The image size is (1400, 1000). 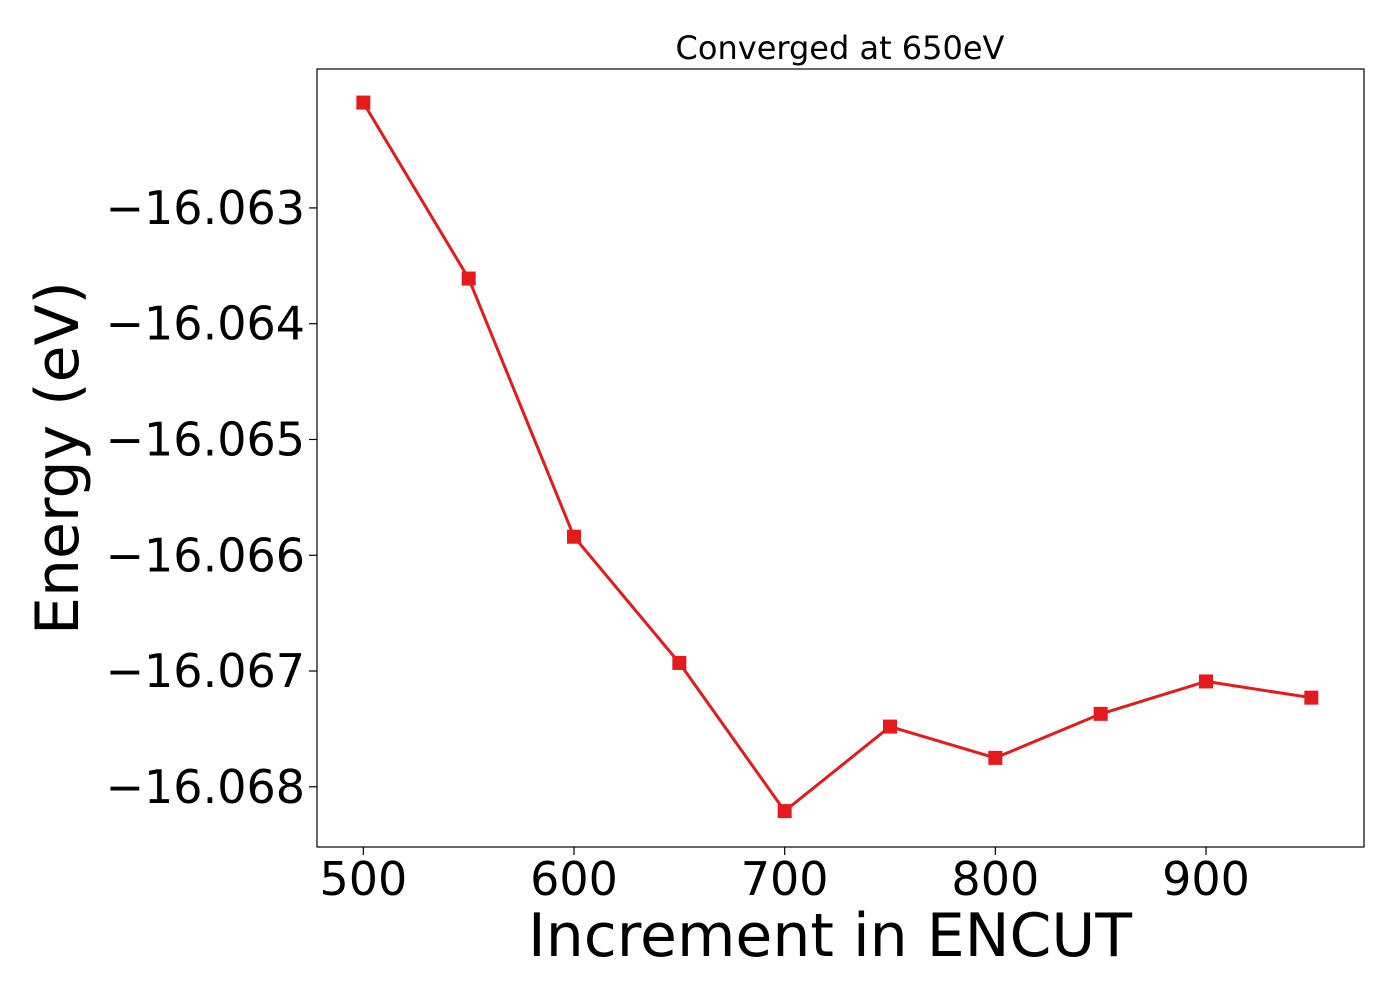 What do you see at coordinates (995, 879) in the screenshot?
I see `x-tick-label-800: 800` at bounding box center [995, 879].